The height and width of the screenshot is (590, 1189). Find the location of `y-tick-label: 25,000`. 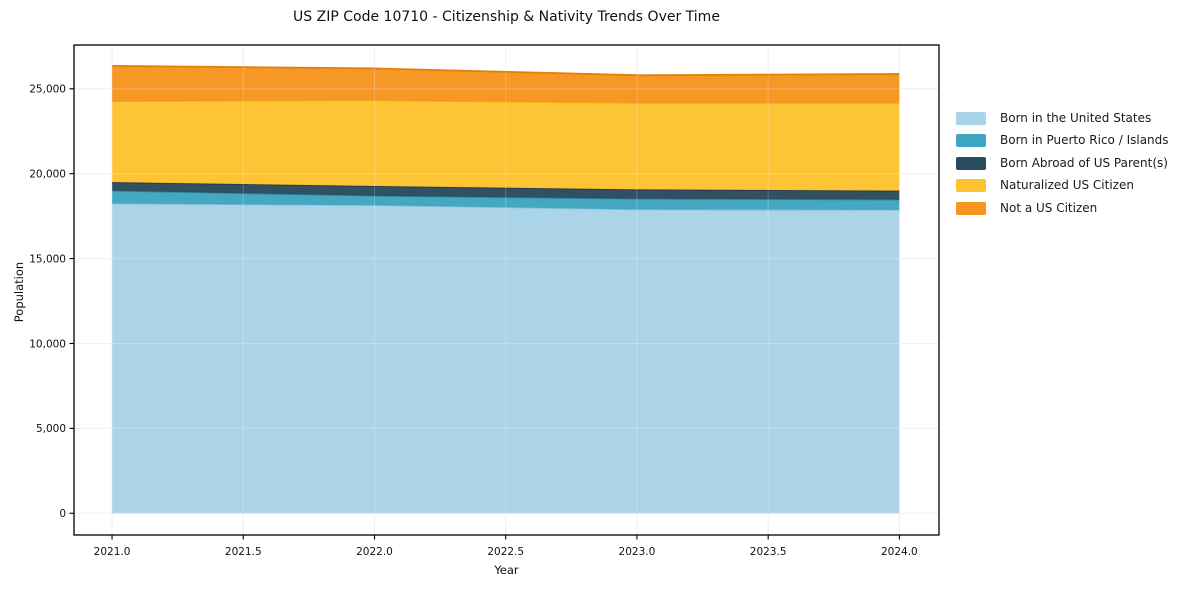

y-tick-label: 25,000 is located at coordinates (47, 90).